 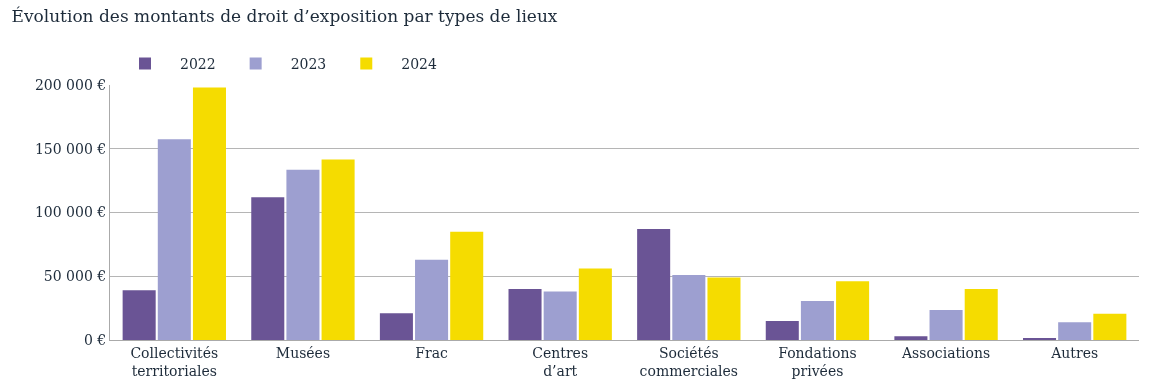 I want to click on y-tick-label: 200 000 €, so click(x=70, y=84).